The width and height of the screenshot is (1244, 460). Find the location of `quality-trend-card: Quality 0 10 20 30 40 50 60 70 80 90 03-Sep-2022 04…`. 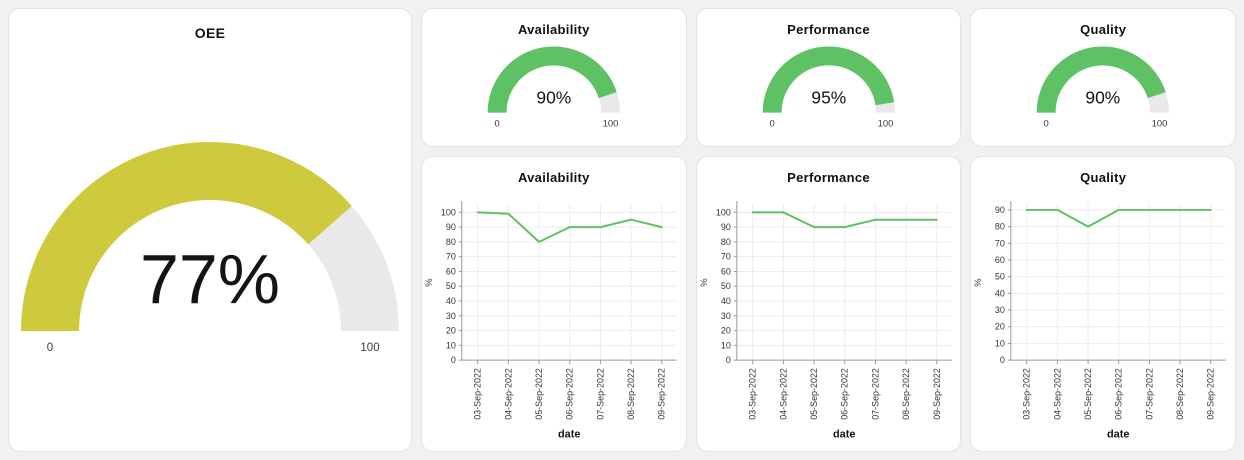

quality-trend-card: Quality 0 10 20 30 40 50 60 70 80 90 03-Sep-2022 04… is located at coordinates (1103, 304).